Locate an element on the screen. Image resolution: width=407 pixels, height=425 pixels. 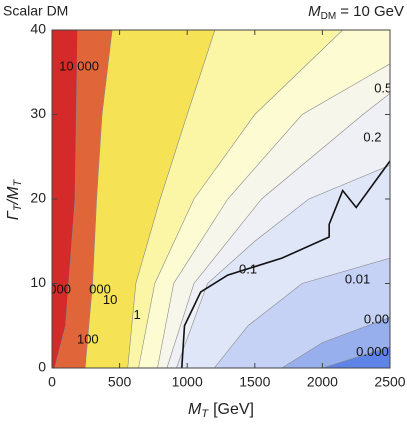
contour-label: 0.01 is located at coordinates (357, 279).